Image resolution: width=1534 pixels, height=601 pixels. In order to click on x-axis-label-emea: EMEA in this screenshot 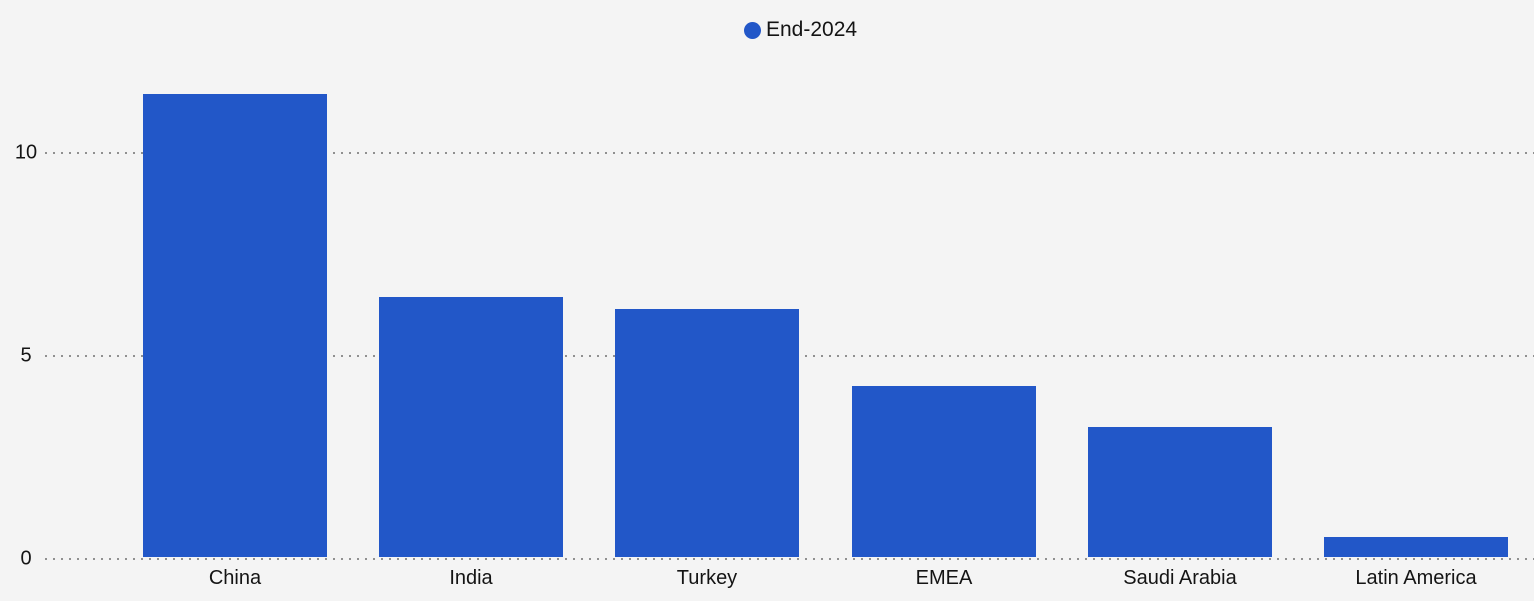, I will do `click(944, 578)`.